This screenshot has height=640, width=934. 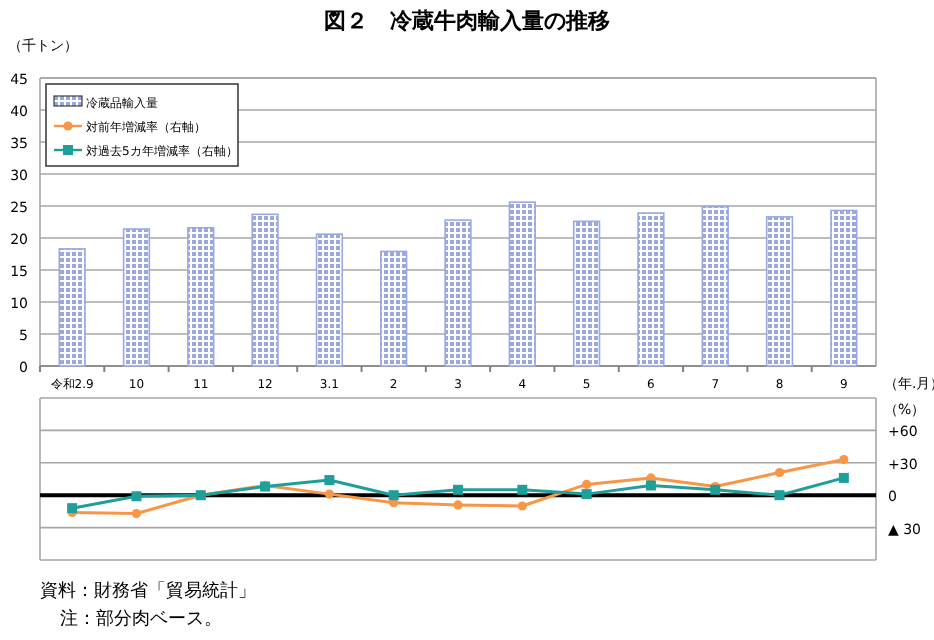 What do you see at coordinates (148, 591) in the screenshot?
I see `text: 資料：財務省「貿易統計」` at bounding box center [148, 591].